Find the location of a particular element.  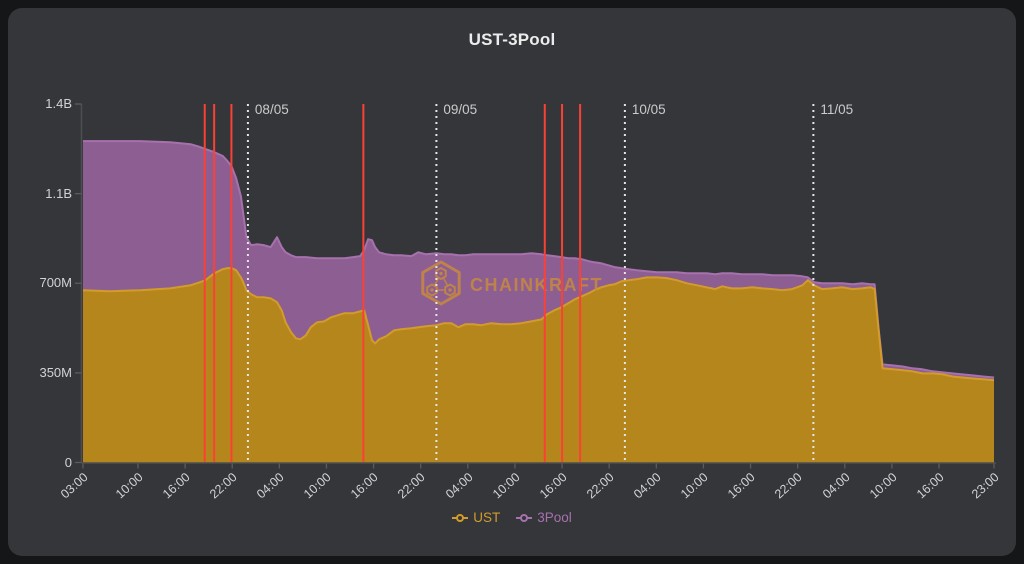

watermark: CHAINKRAFT is located at coordinates (512, 283).